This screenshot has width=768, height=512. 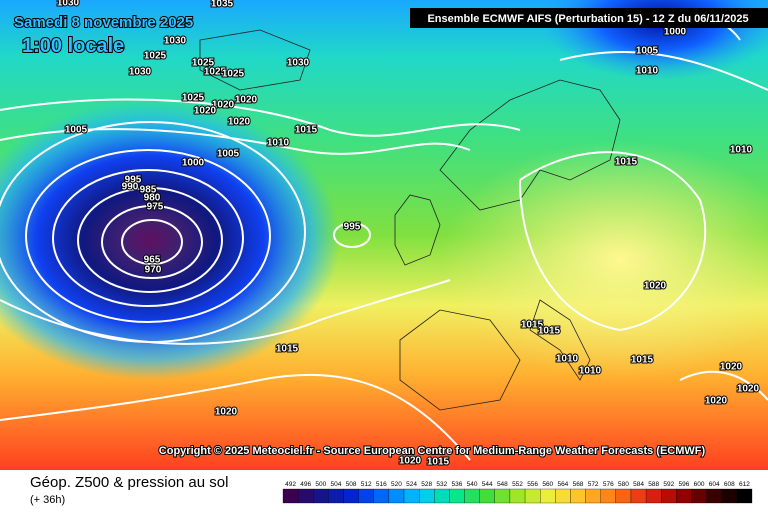 I want to click on legend-label: 568, so click(x=578, y=484).